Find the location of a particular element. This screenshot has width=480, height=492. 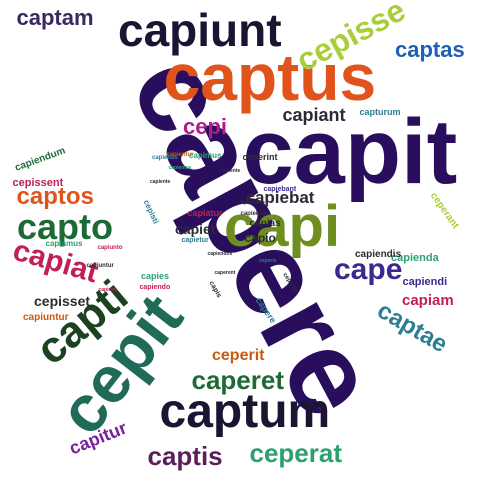

cloud-word: capietur is located at coordinates (195, 240).